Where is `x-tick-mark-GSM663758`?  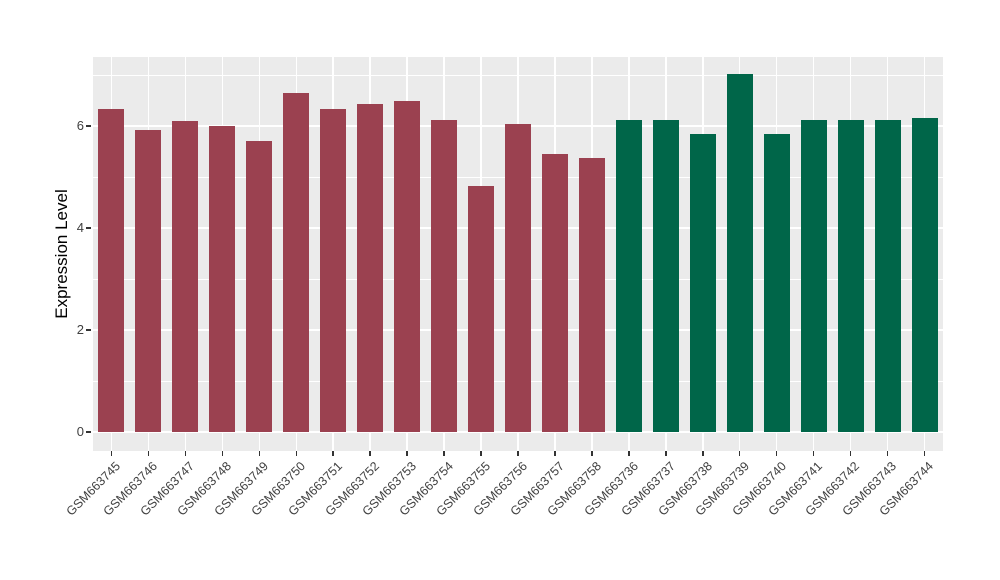
x-tick-mark-GSM663758 is located at coordinates (592, 453).